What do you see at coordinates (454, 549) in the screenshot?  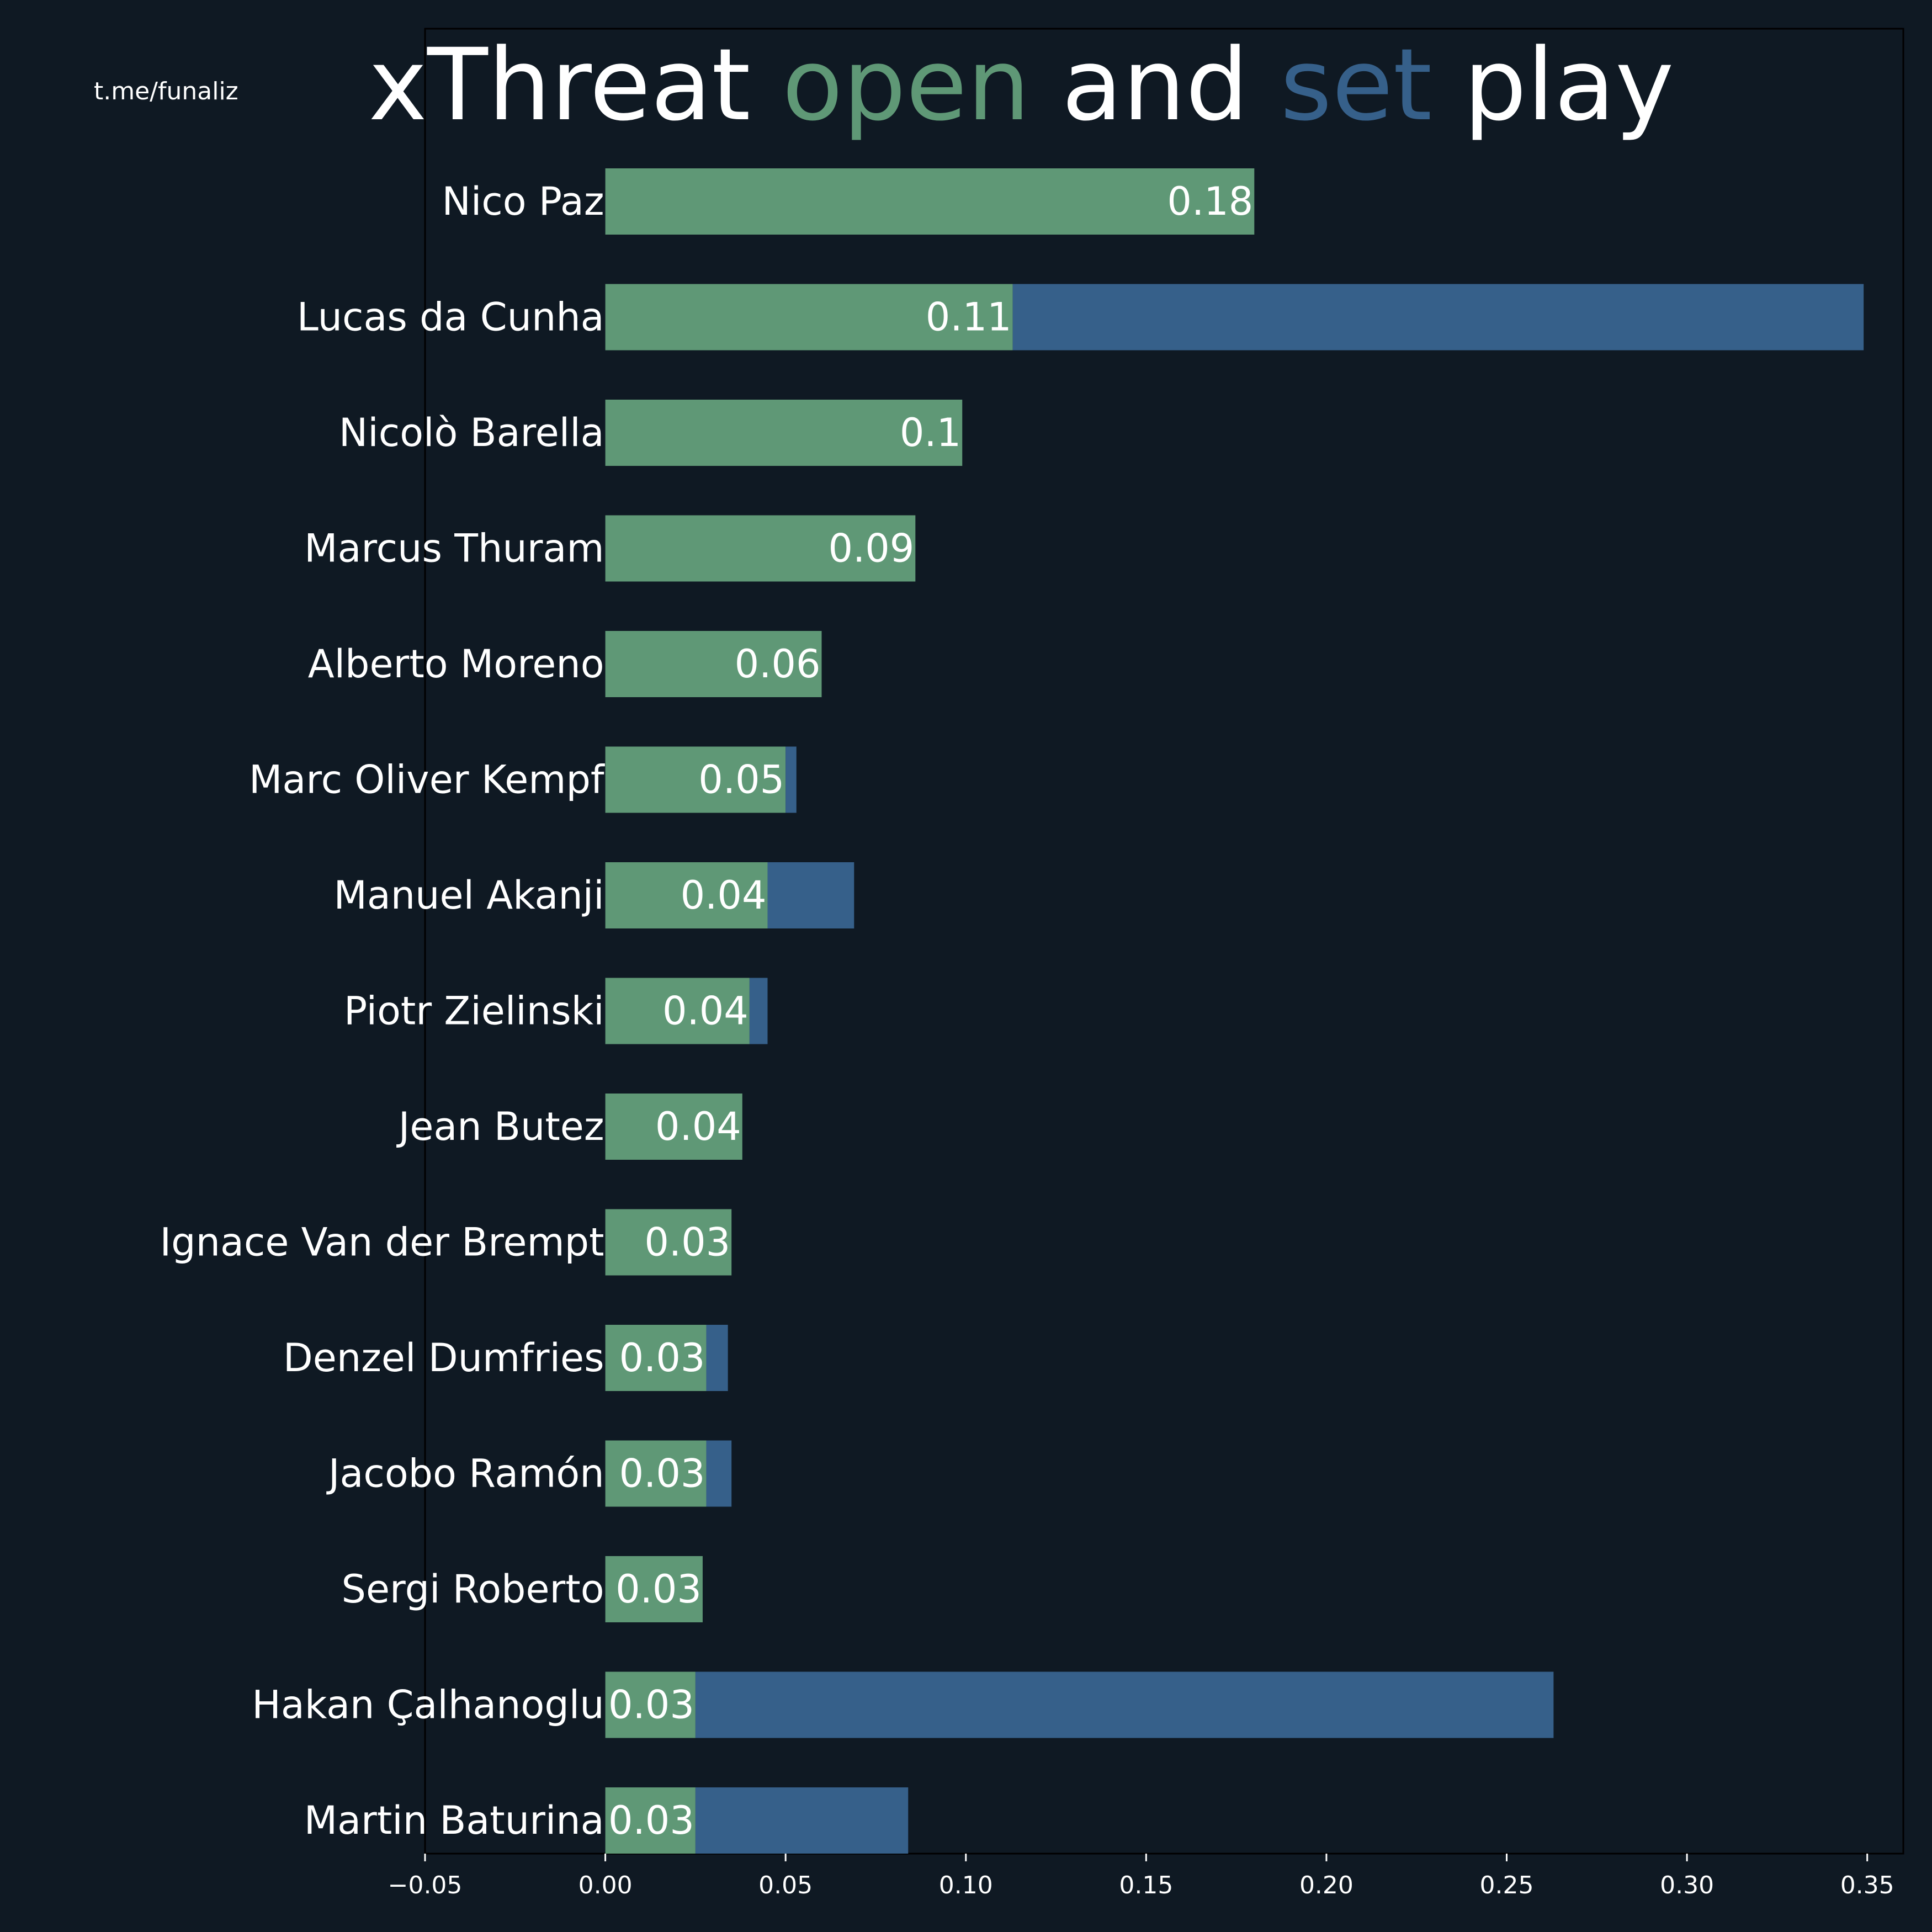 I see `y-tick-label: Marcus Thuram` at bounding box center [454, 549].